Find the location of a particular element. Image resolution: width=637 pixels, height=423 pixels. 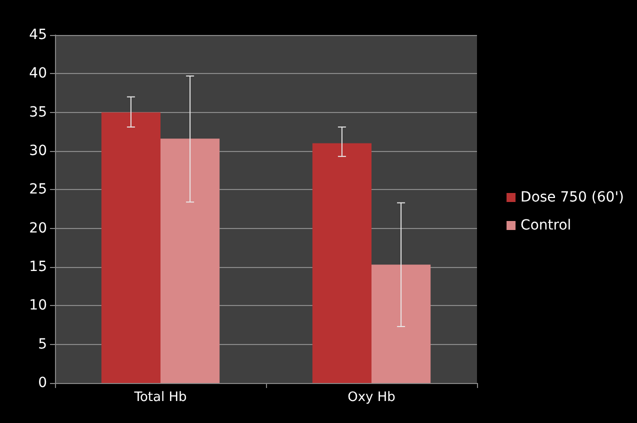

x-tick-label: Total Hb is located at coordinates (160, 397).